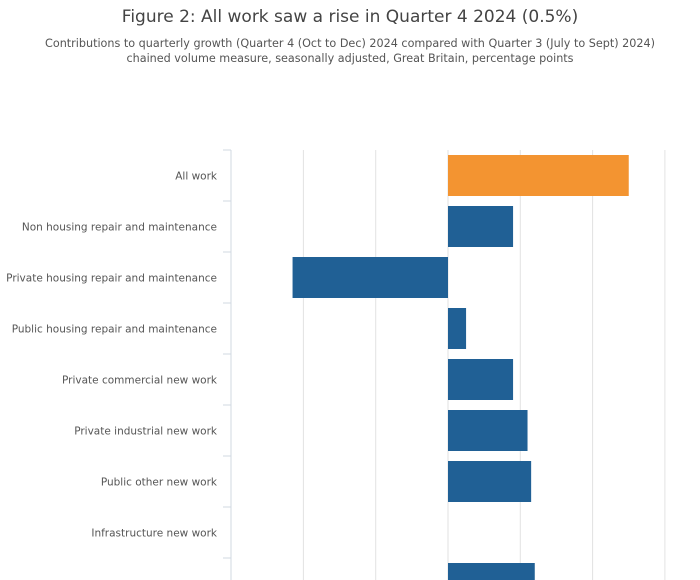 The width and height of the screenshot is (700, 580). I want to click on category-label: All work, so click(196, 177).